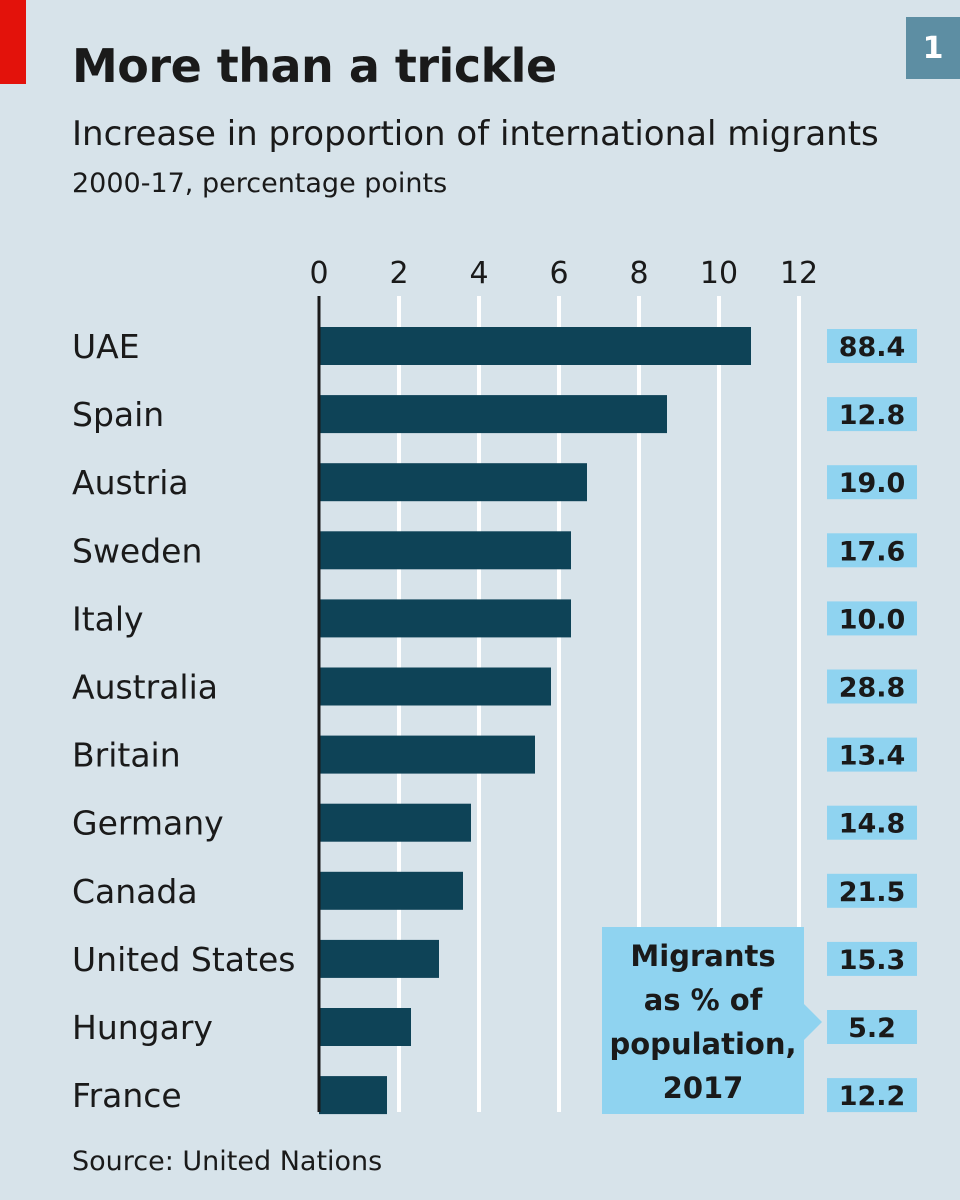 The height and width of the screenshot is (1200, 960). I want to click on value-label-sweden: 17.6, so click(872, 551).